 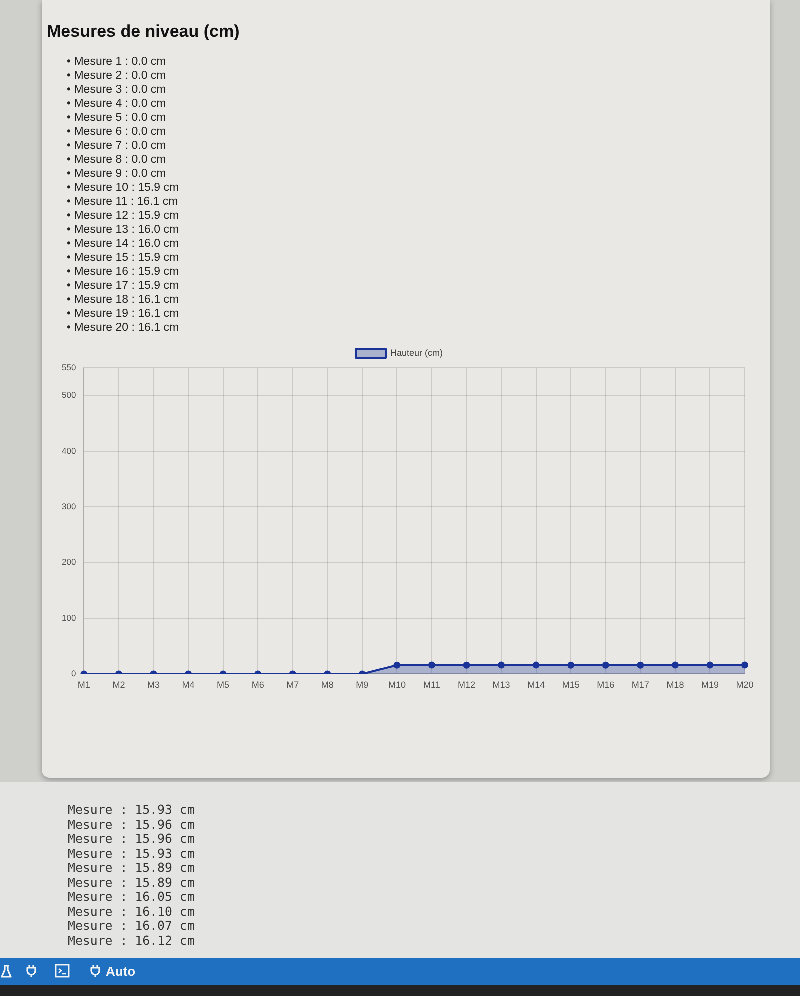 I want to click on text: Auto, so click(x=121, y=971).